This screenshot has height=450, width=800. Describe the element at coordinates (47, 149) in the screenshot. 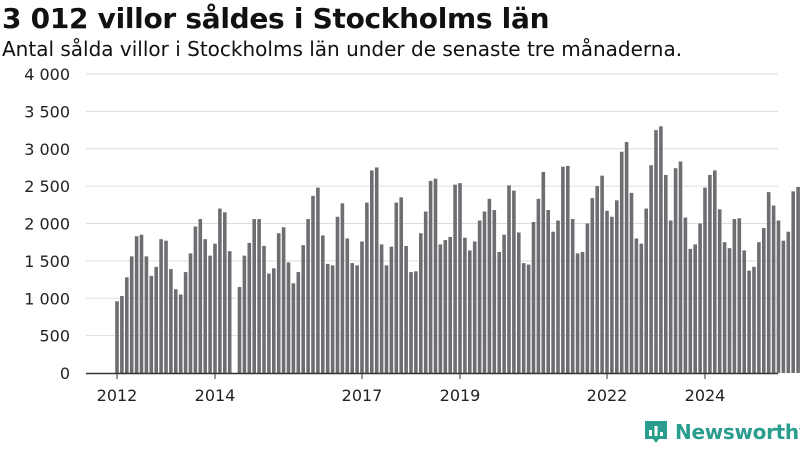

I see `y-tick-label: 3 000` at that location.